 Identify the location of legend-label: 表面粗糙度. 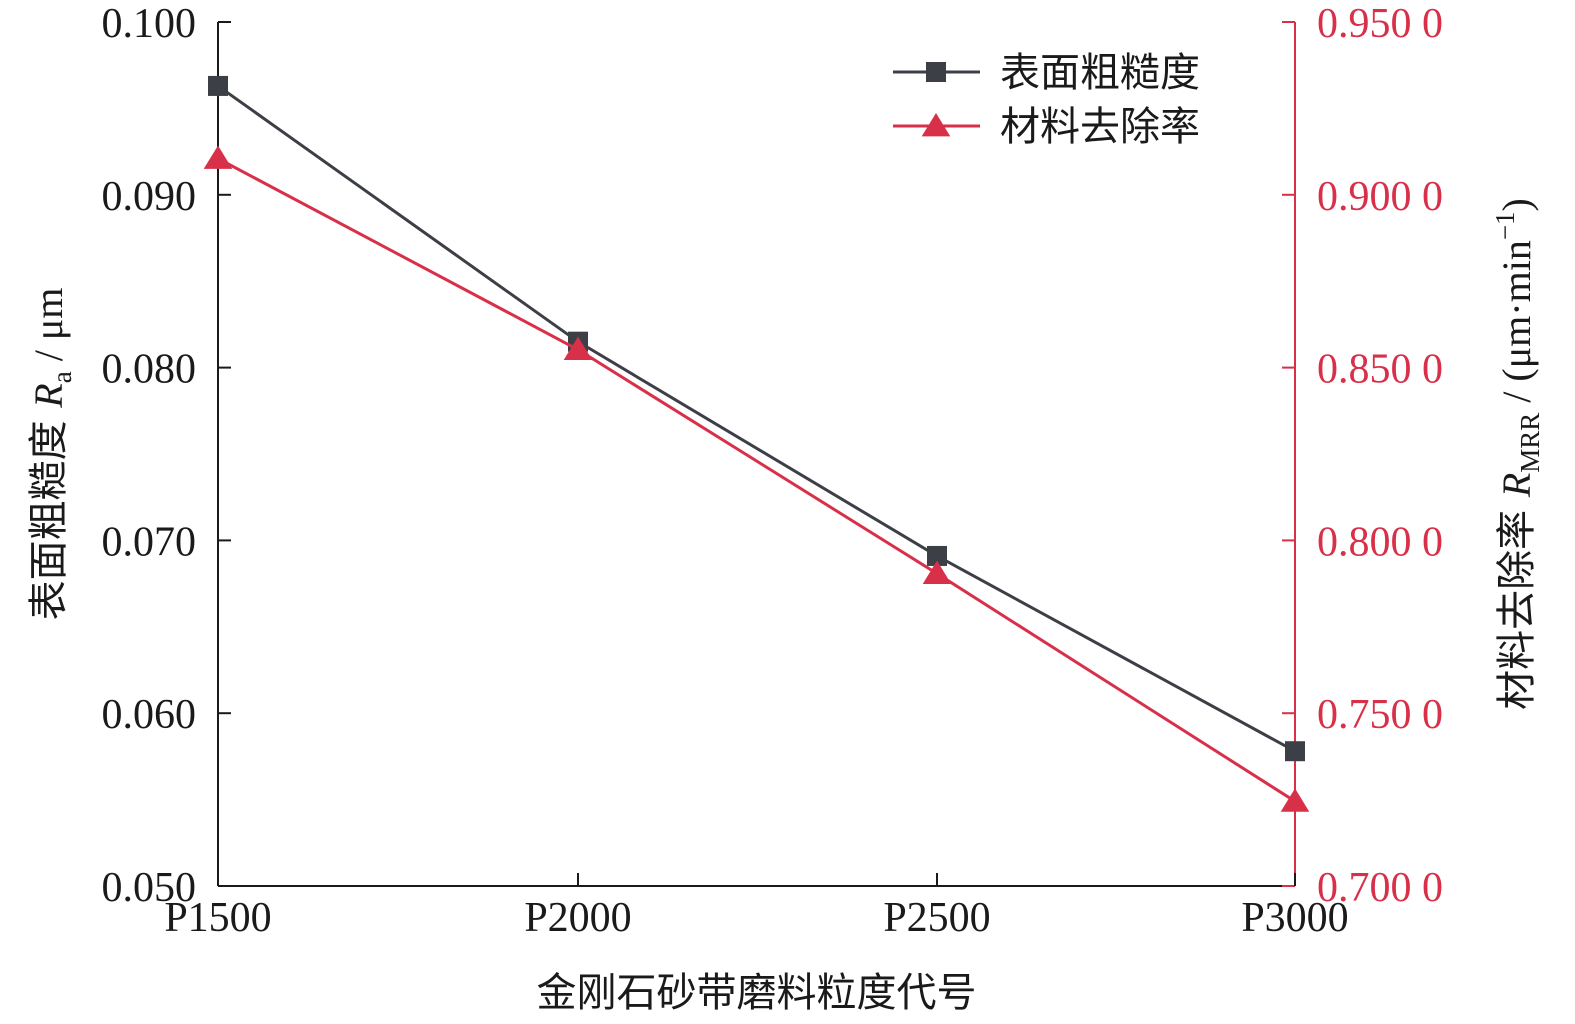
(1100, 73).